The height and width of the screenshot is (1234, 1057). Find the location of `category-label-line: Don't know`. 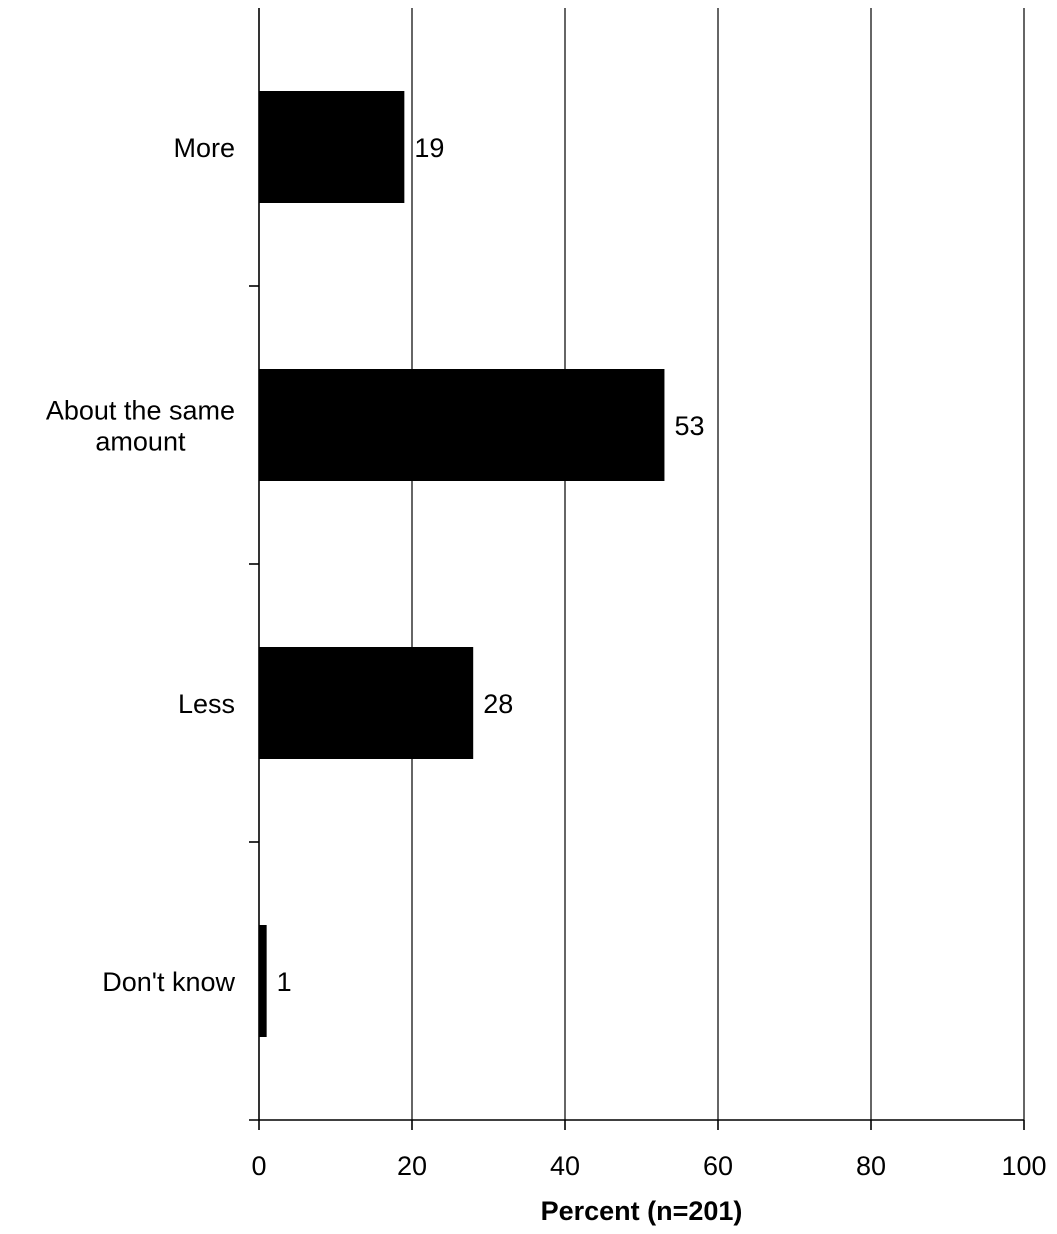

category-label-line: Don't know is located at coordinates (168, 982).